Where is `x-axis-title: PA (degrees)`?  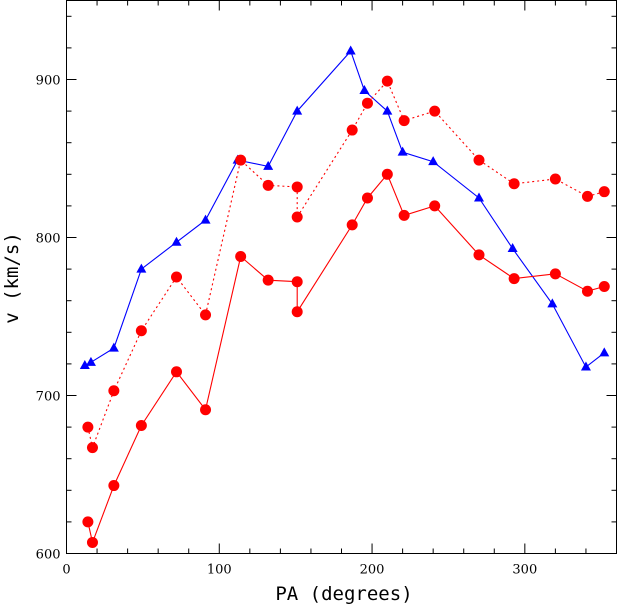 x-axis-title: PA (degrees) is located at coordinates (343, 594).